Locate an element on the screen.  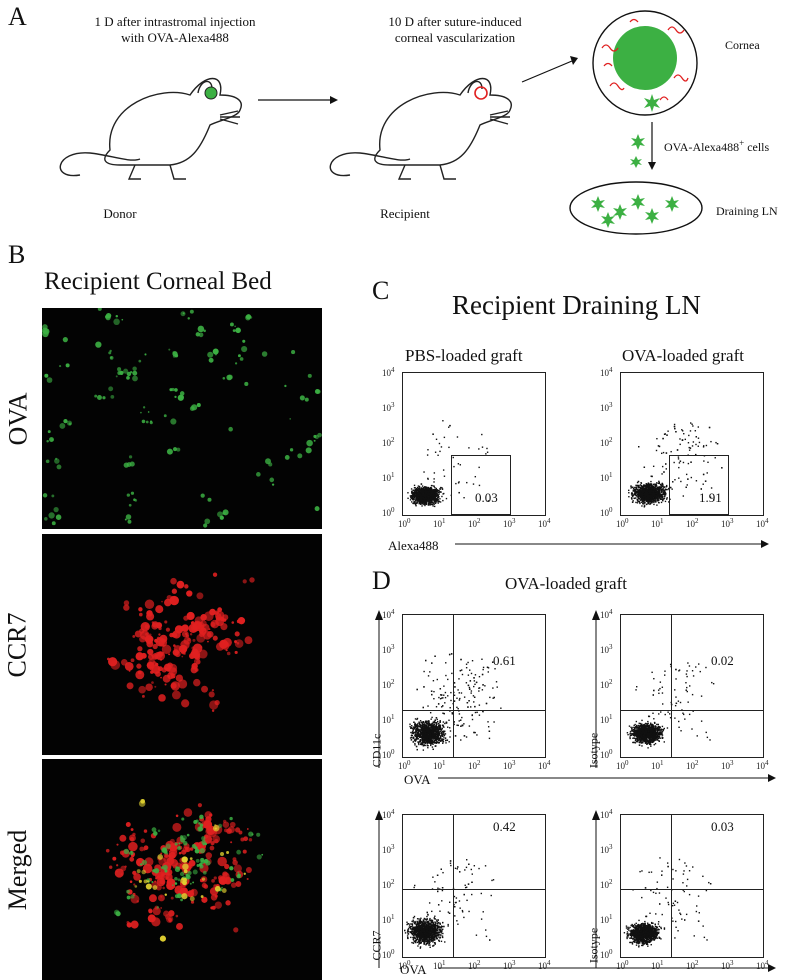
draining-ln-diagram is located at coordinates (638, 208).